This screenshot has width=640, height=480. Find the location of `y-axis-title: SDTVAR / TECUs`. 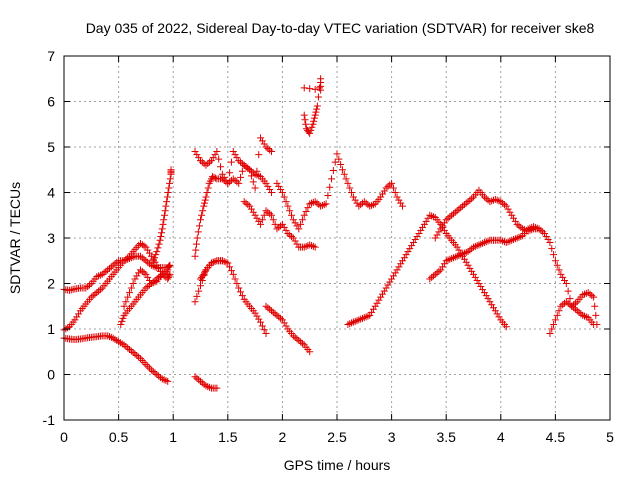

y-axis-title: SDTVAR / TECUs is located at coordinates (15, 238).